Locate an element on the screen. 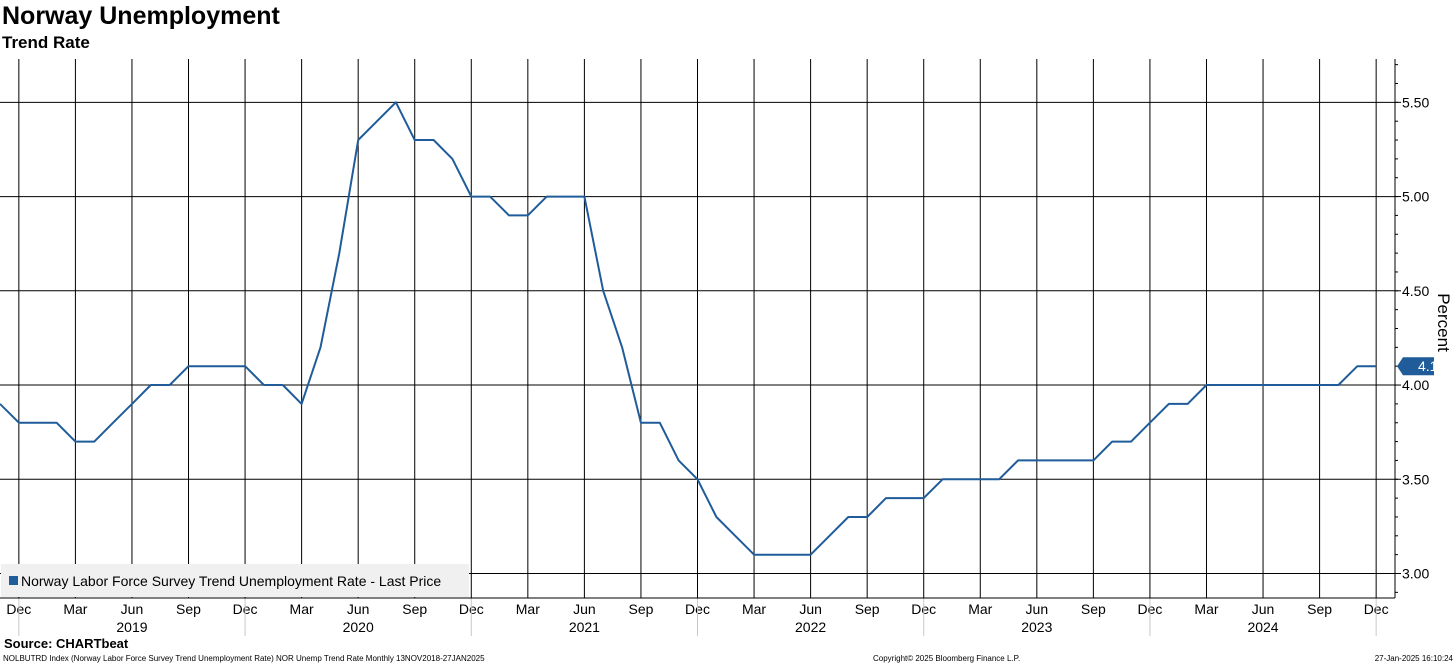  y-axis-title: Percent is located at coordinates (1443, 322).